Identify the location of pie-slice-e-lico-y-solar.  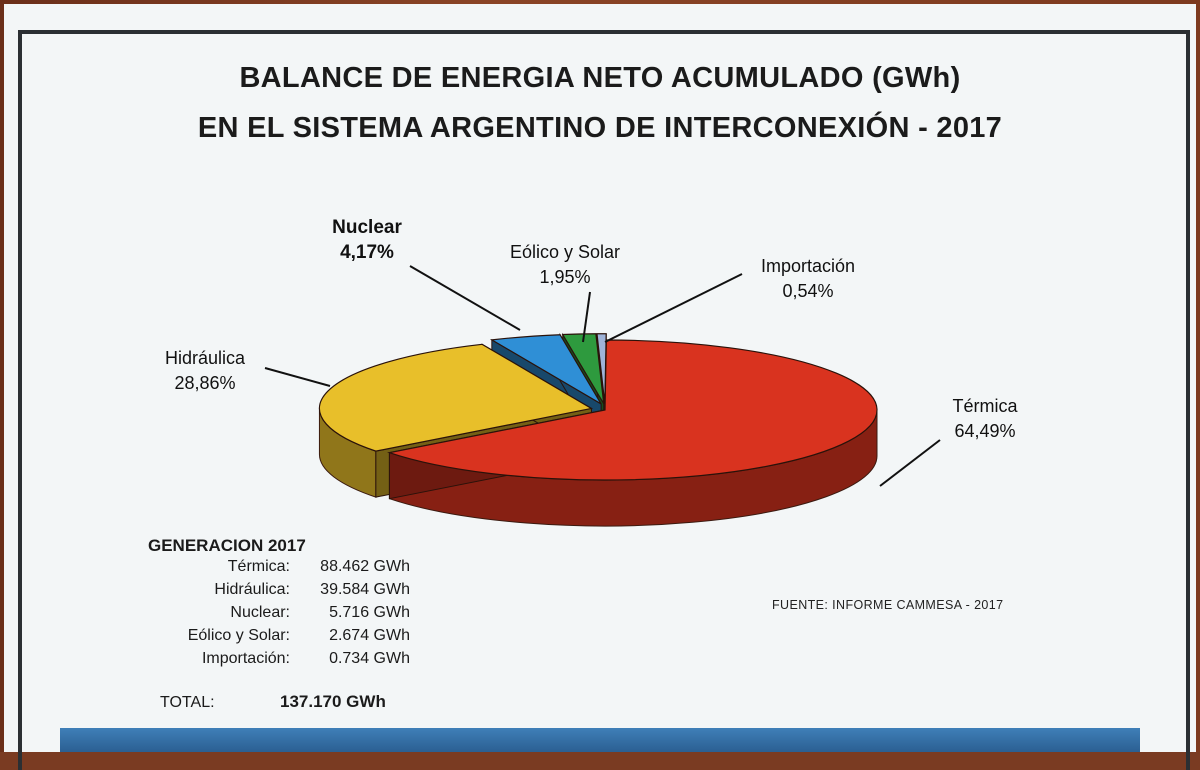
(583, 369).